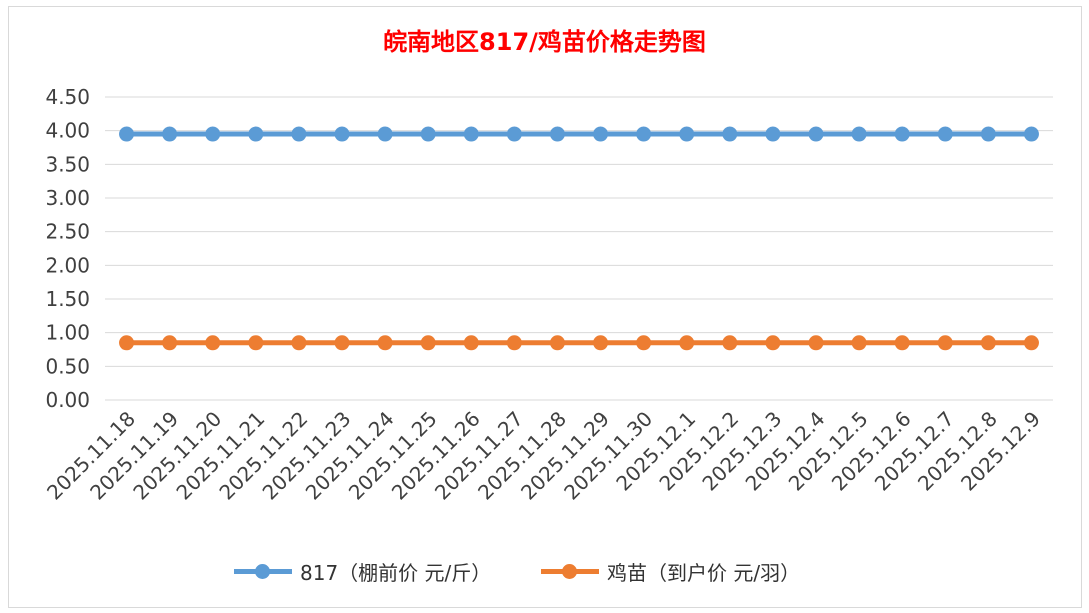 The width and height of the screenshot is (1089, 613). What do you see at coordinates (67, 198) in the screenshot?
I see `y-tick-label-6: 3.00` at bounding box center [67, 198].